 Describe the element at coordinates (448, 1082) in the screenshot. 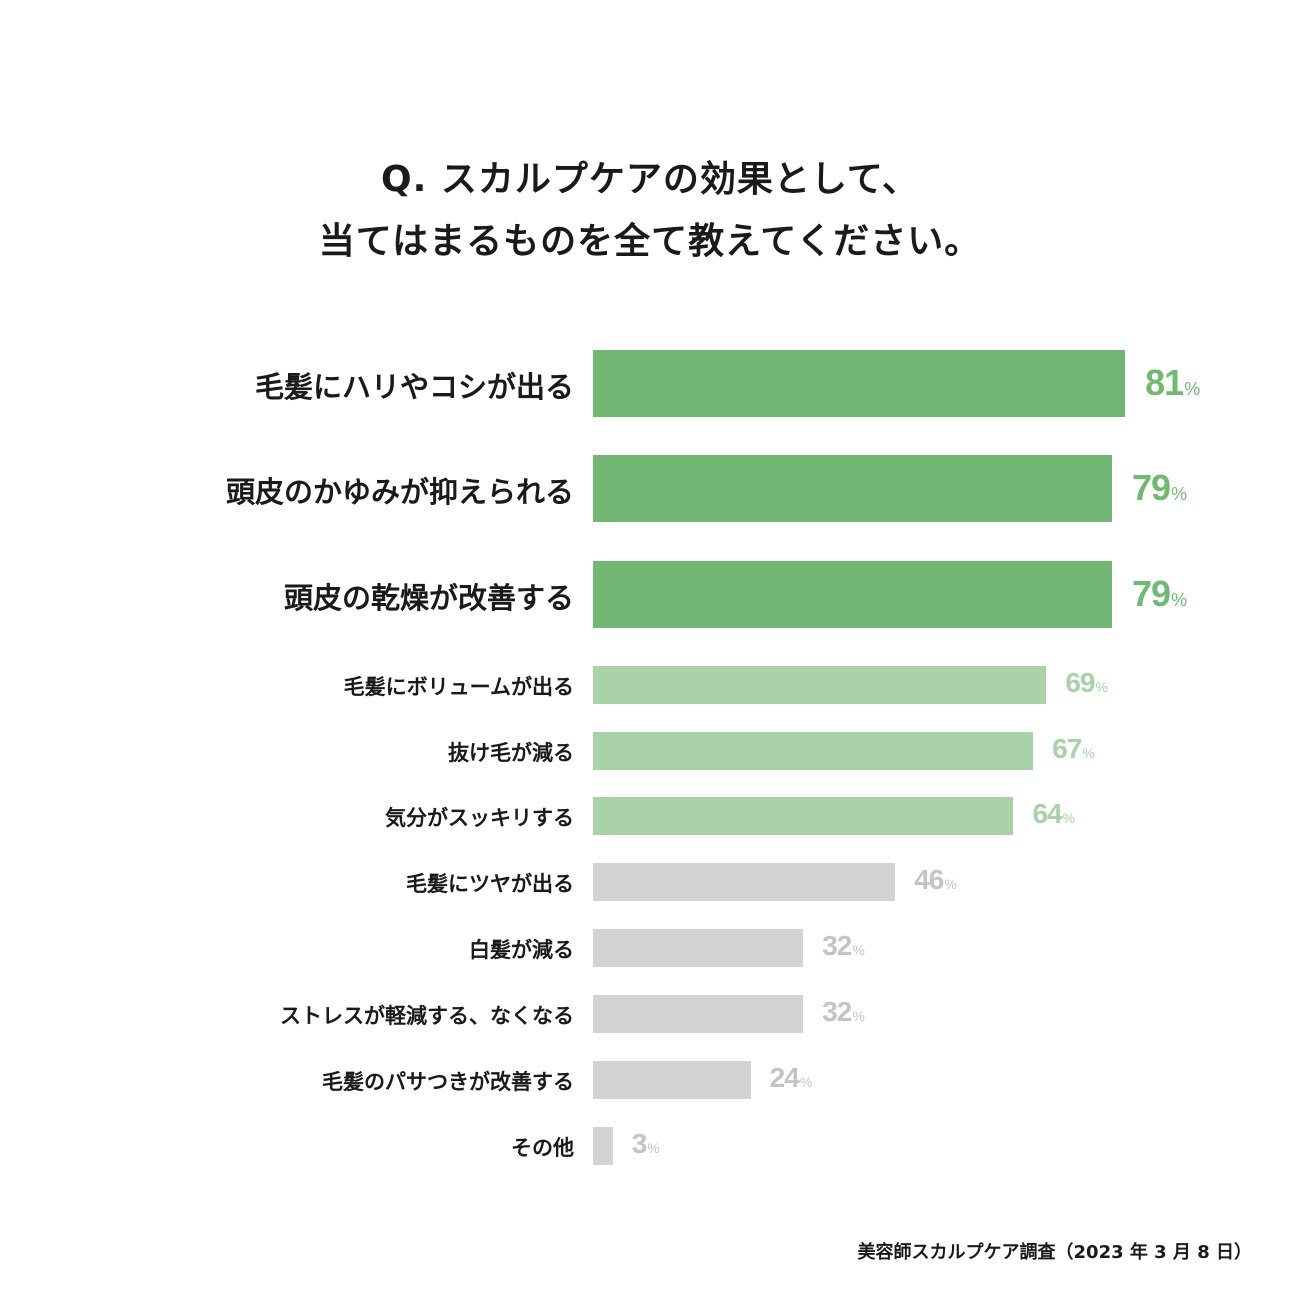

I see `category-label: 毛髪のパサつきが改善する` at that location.